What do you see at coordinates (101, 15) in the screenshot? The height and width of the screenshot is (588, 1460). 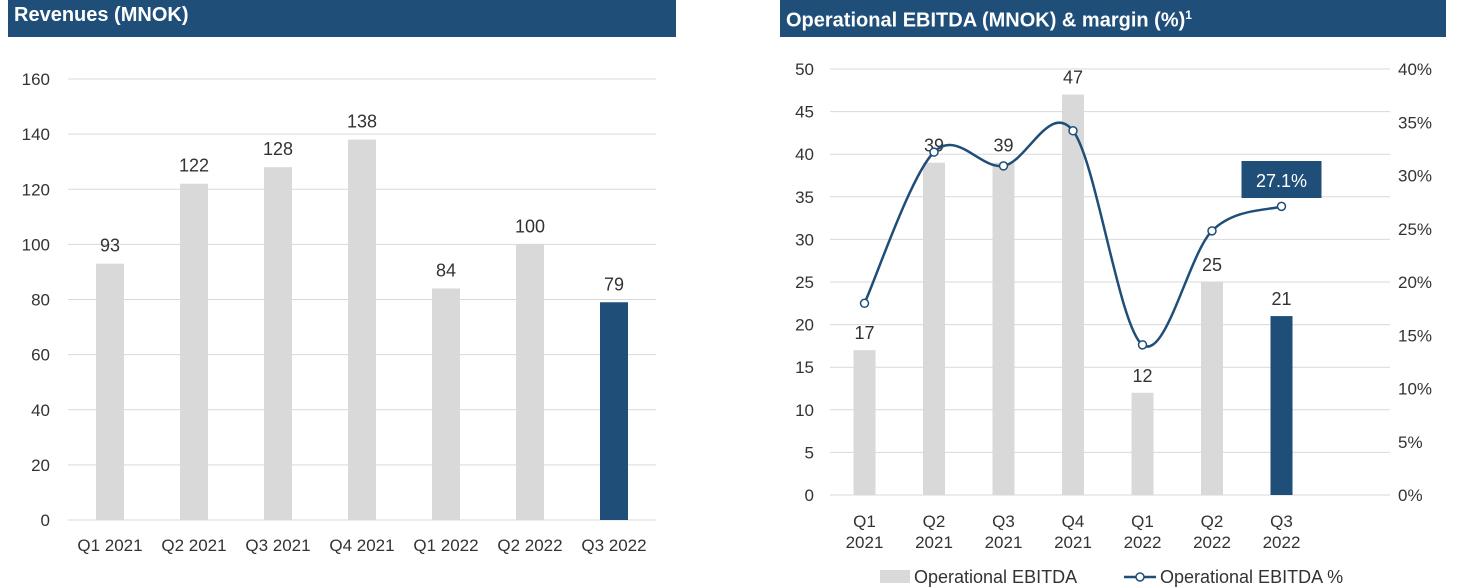 I see `revenues-title-text: Revenues (MNOK)` at bounding box center [101, 15].